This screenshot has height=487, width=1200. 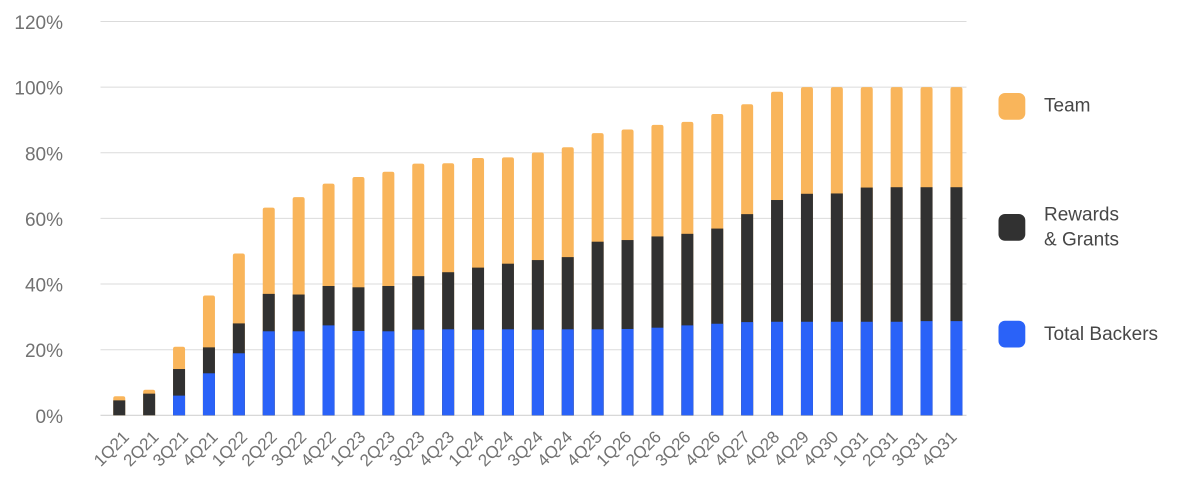 I want to click on svg-text: Team, so click(x=1067, y=106).